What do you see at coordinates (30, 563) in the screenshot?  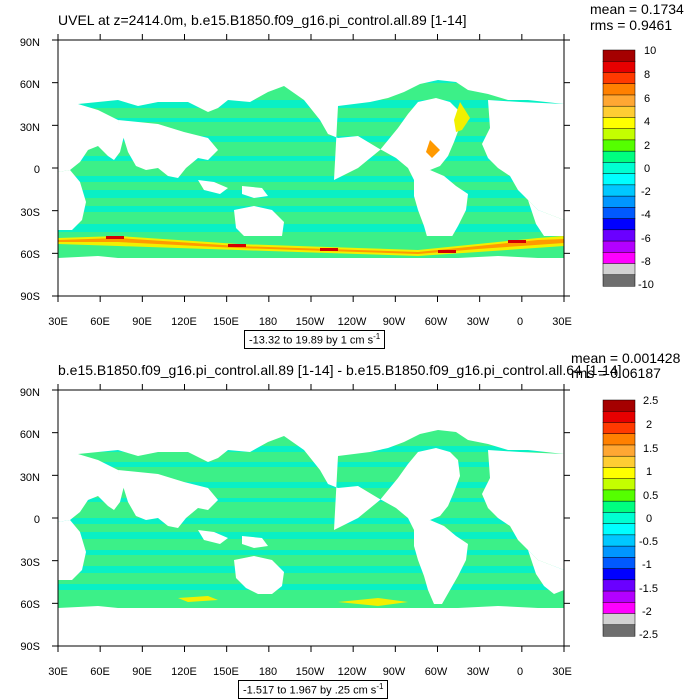 I see `lat-label: 30S` at bounding box center [30, 563].